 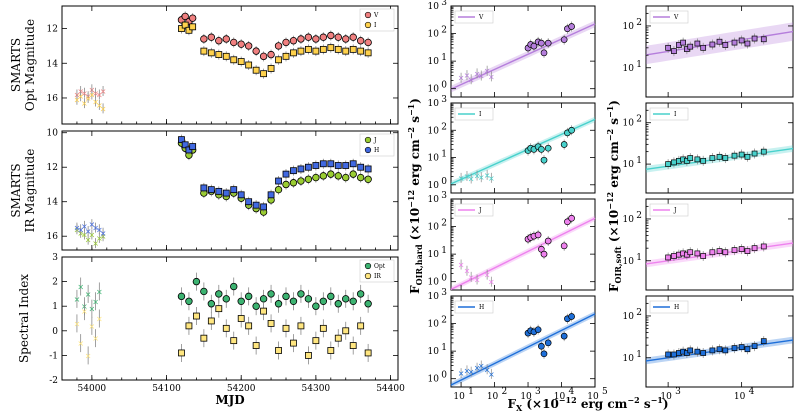 What do you see at coordinates (92, 389) in the screenshot?
I see `x-tick-label: 54000` at bounding box center [92, 389].